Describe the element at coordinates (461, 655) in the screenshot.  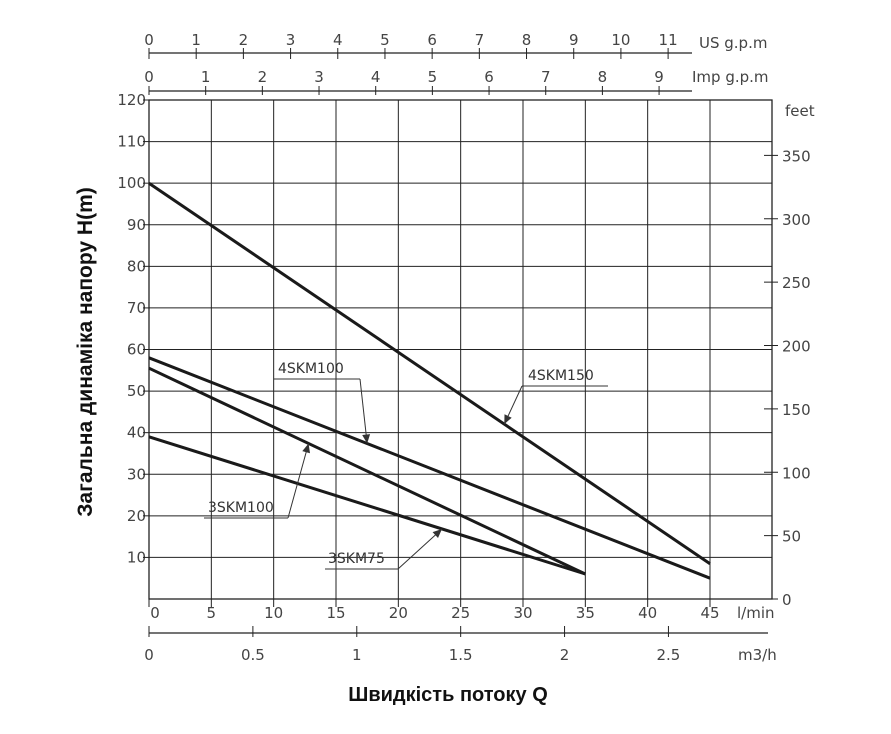
I see `m3h-tick-label: 1.5` at that location.